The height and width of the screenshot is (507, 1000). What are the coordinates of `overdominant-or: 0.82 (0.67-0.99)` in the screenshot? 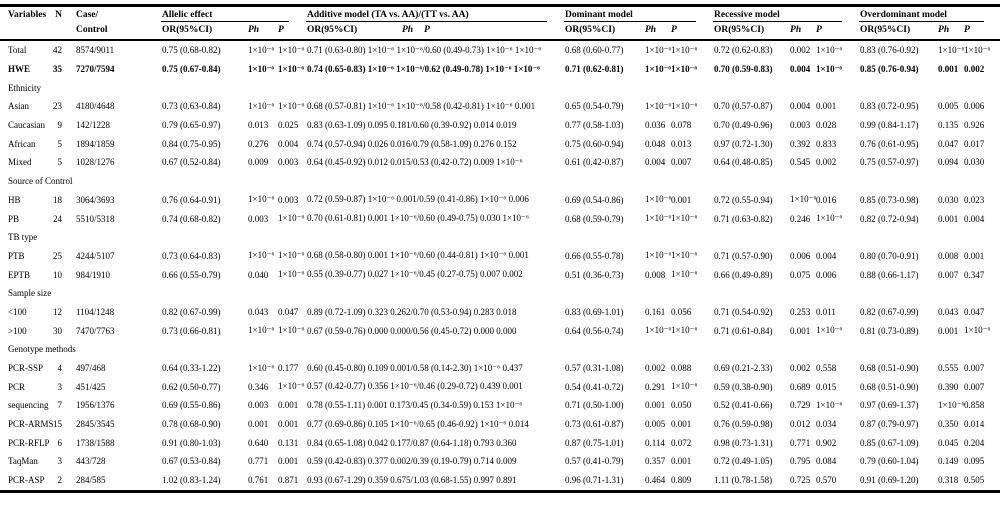 It's located at (889, 311).